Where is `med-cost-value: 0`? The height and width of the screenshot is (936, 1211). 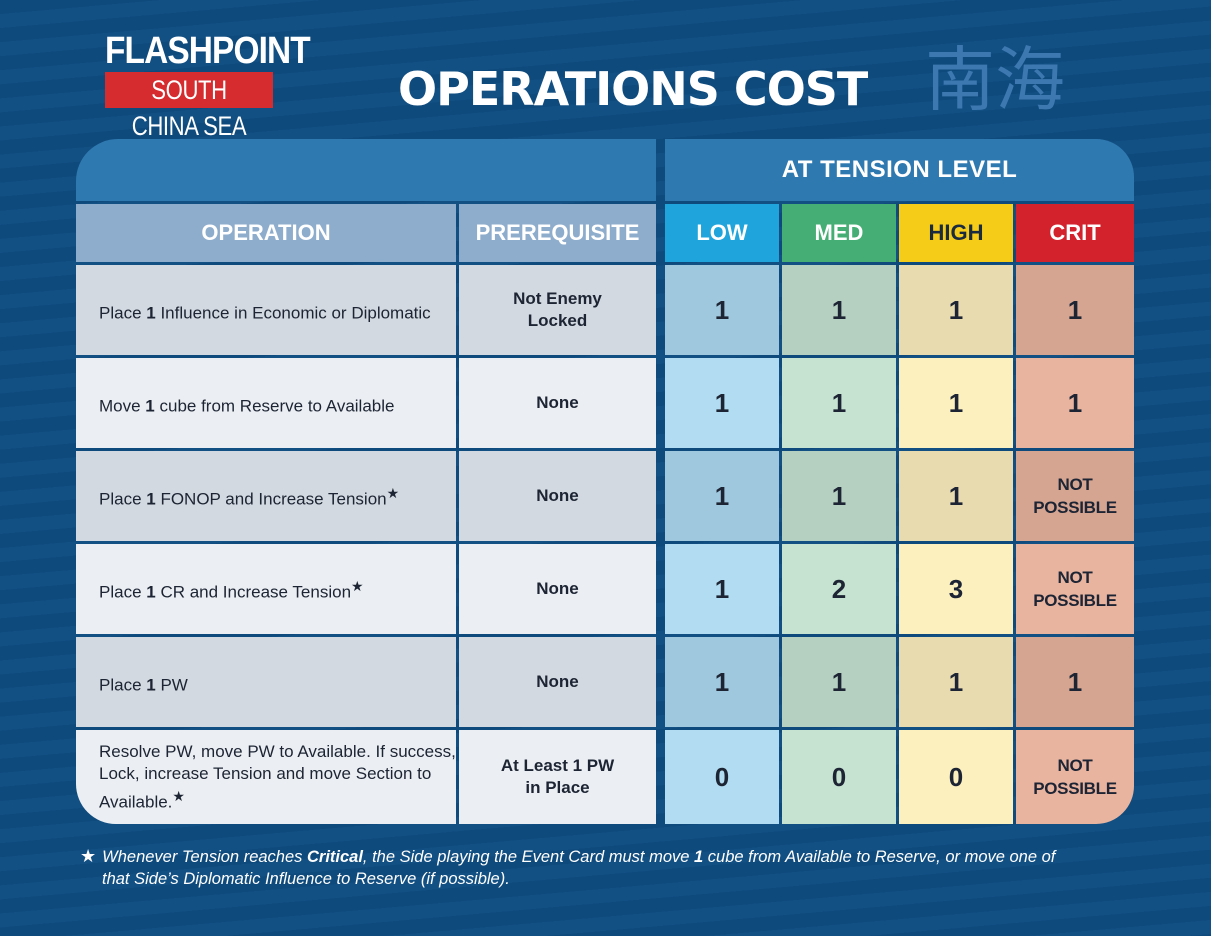
med-cost-value: 0 is located at coordinates (839, 776).